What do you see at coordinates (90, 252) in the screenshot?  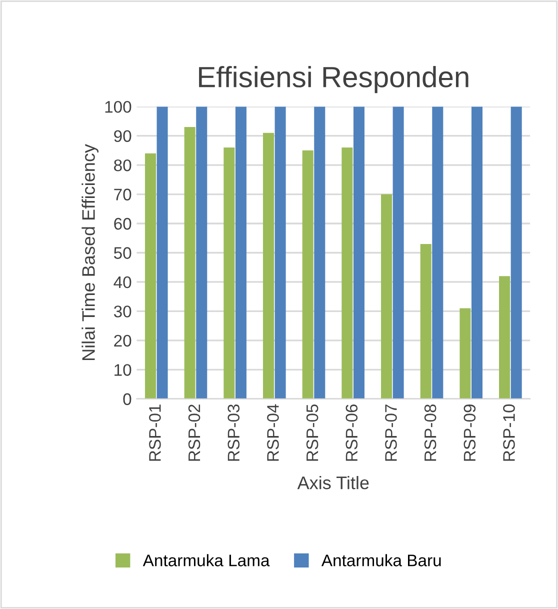 I see `y-axis-title: Nilai Time Based Efficiency` at bounding box center [90, 252].